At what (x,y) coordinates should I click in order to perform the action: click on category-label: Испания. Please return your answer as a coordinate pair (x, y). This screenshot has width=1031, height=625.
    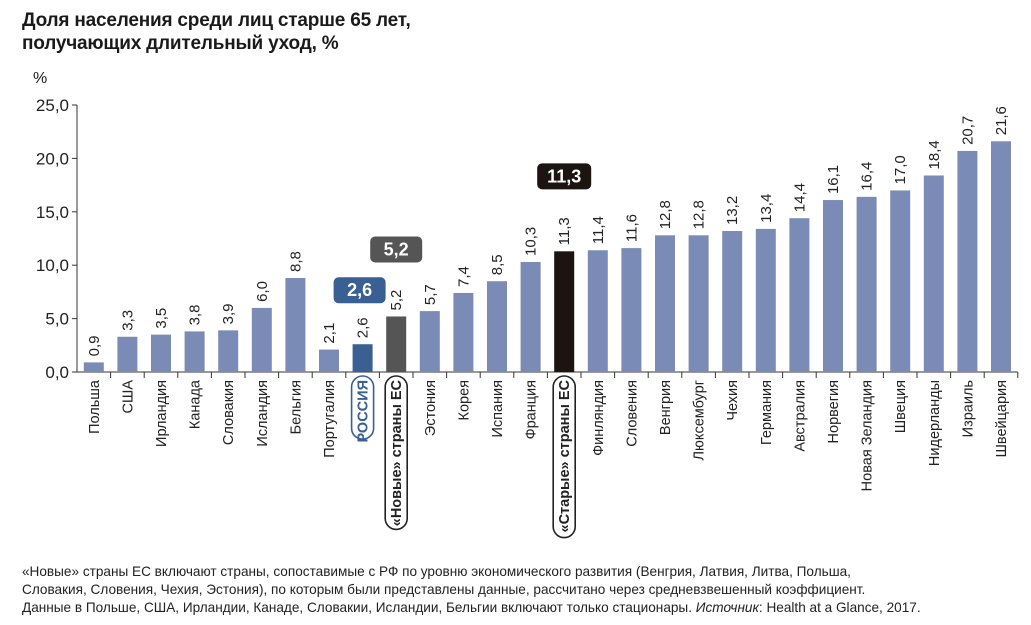
    Looking at the image, I should click on (498, 409).